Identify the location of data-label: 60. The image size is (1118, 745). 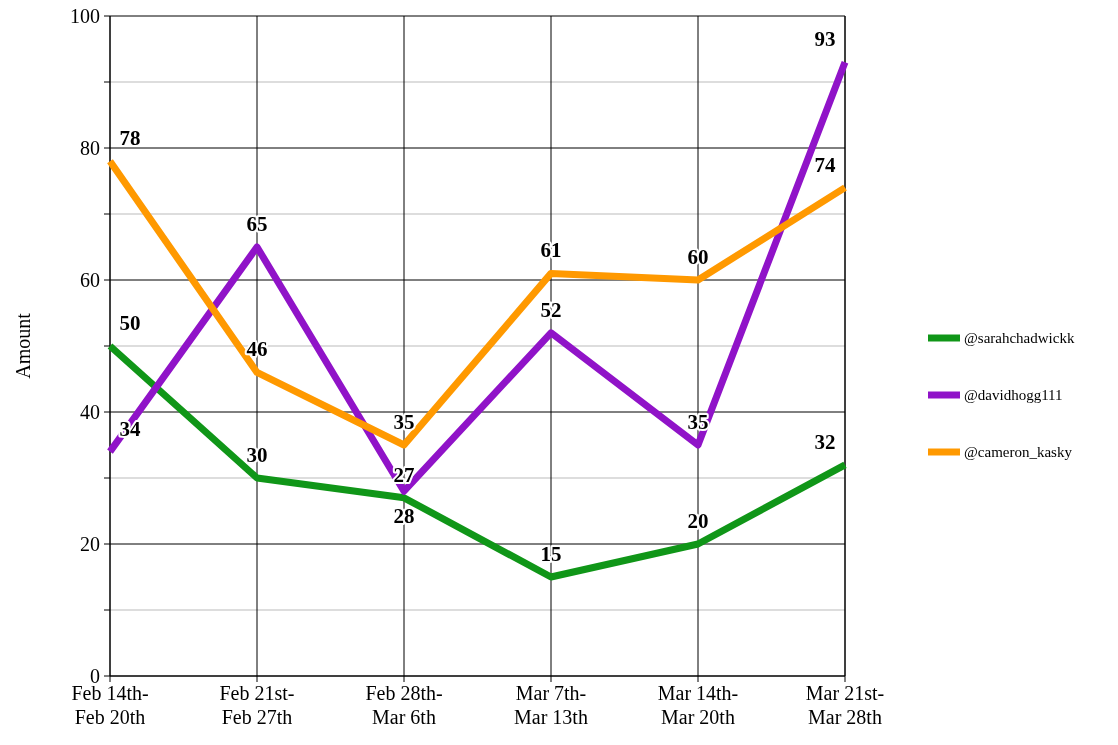
(698, 257).